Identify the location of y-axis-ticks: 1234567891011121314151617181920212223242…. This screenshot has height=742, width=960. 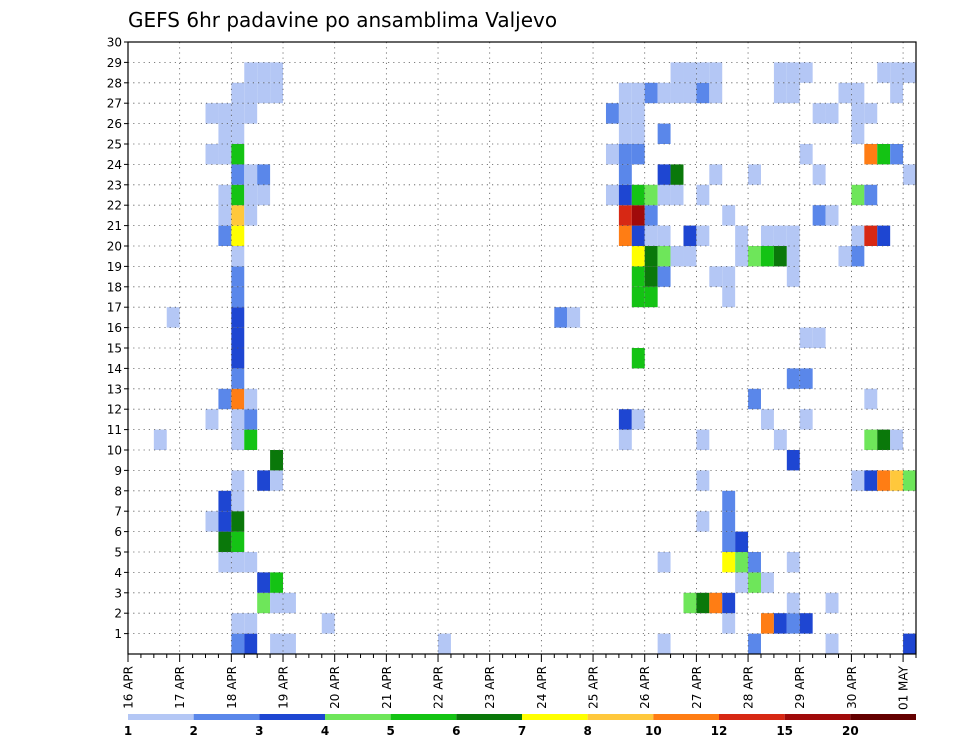
(117, 338).